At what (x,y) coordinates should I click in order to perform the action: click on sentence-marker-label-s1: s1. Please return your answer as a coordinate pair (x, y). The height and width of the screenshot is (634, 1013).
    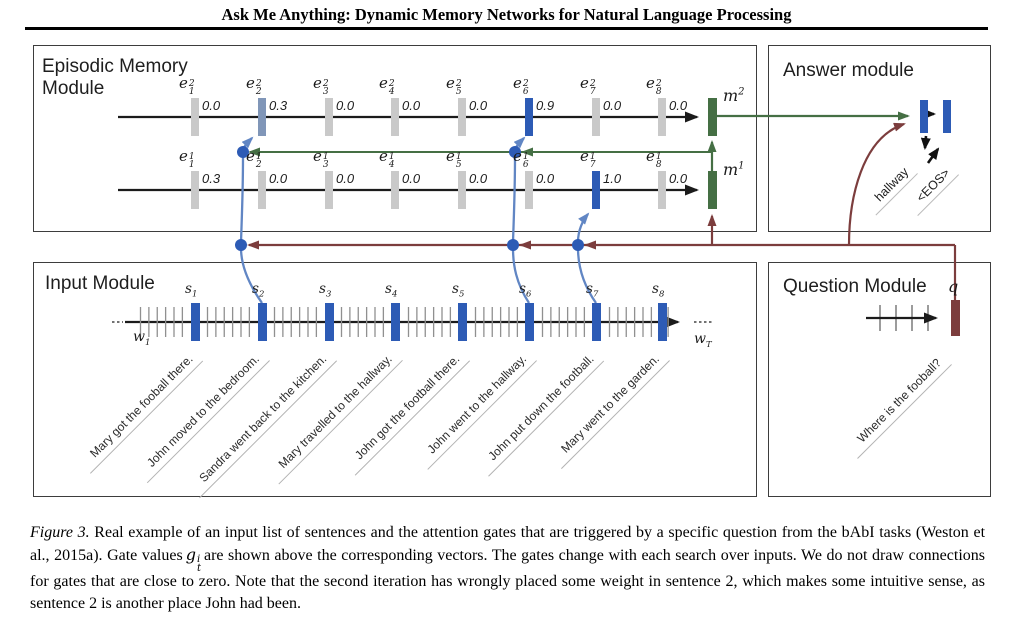
    Looking at the image, I should click on (191, 290).